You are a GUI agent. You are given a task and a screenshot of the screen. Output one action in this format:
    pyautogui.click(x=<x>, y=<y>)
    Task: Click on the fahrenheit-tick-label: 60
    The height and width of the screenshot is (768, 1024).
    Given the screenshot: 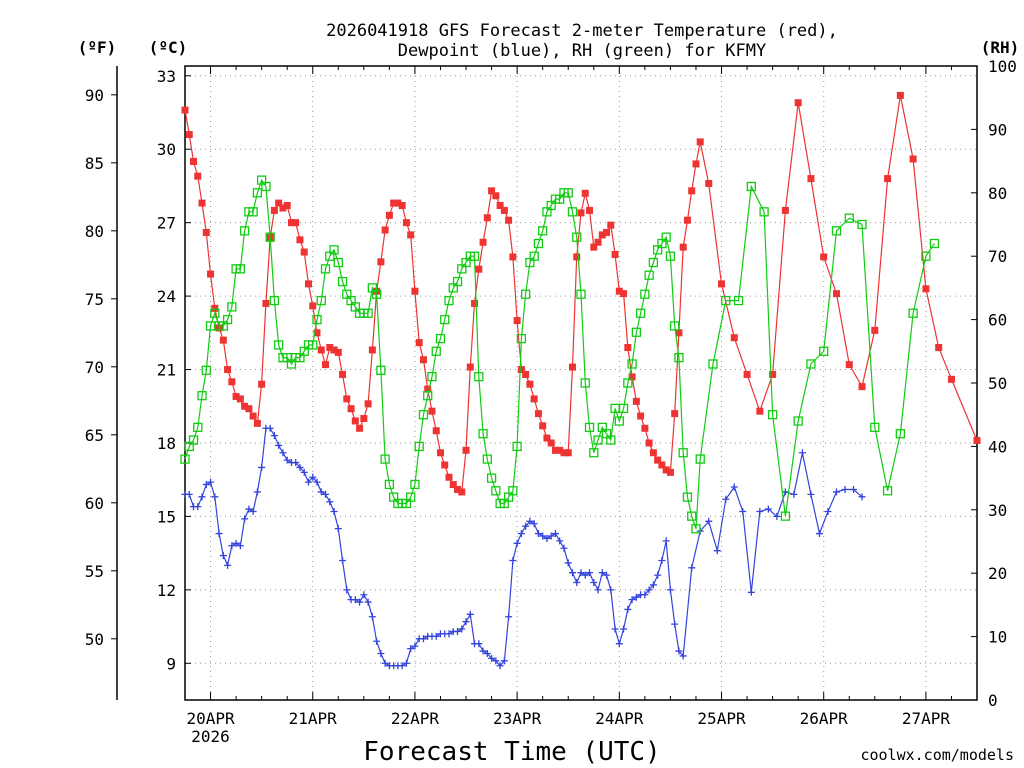 What is the action you would take?
    pyautogui.click(x=94, y=503)
    